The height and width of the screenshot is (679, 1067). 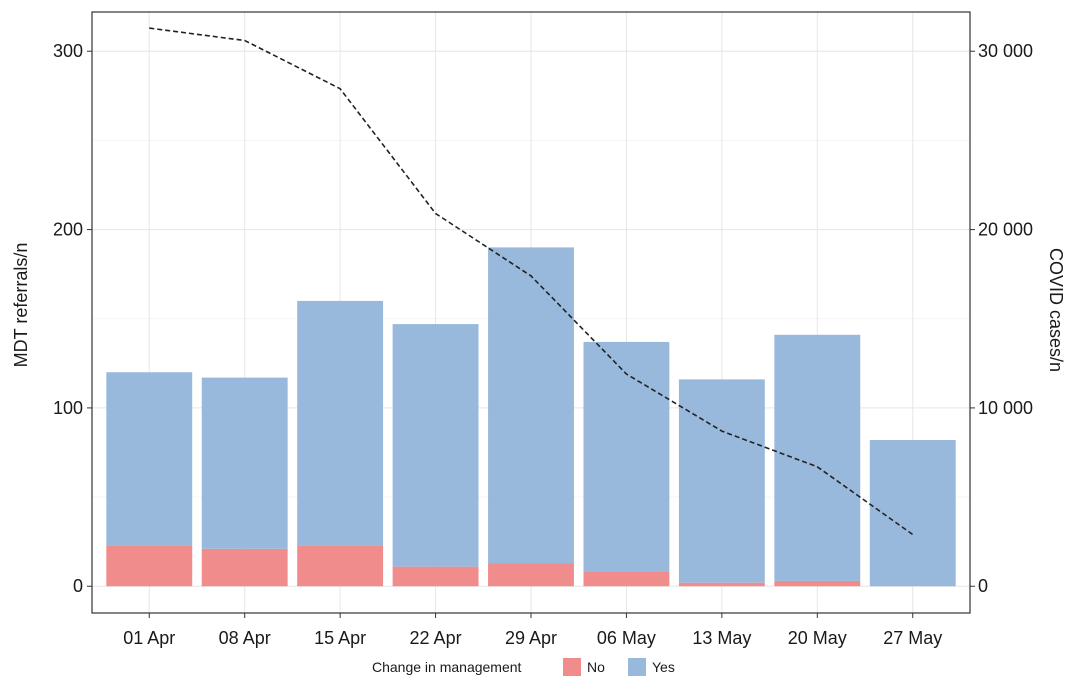 I want to click on bar-no-01-apr, so click(x=149, y=566).